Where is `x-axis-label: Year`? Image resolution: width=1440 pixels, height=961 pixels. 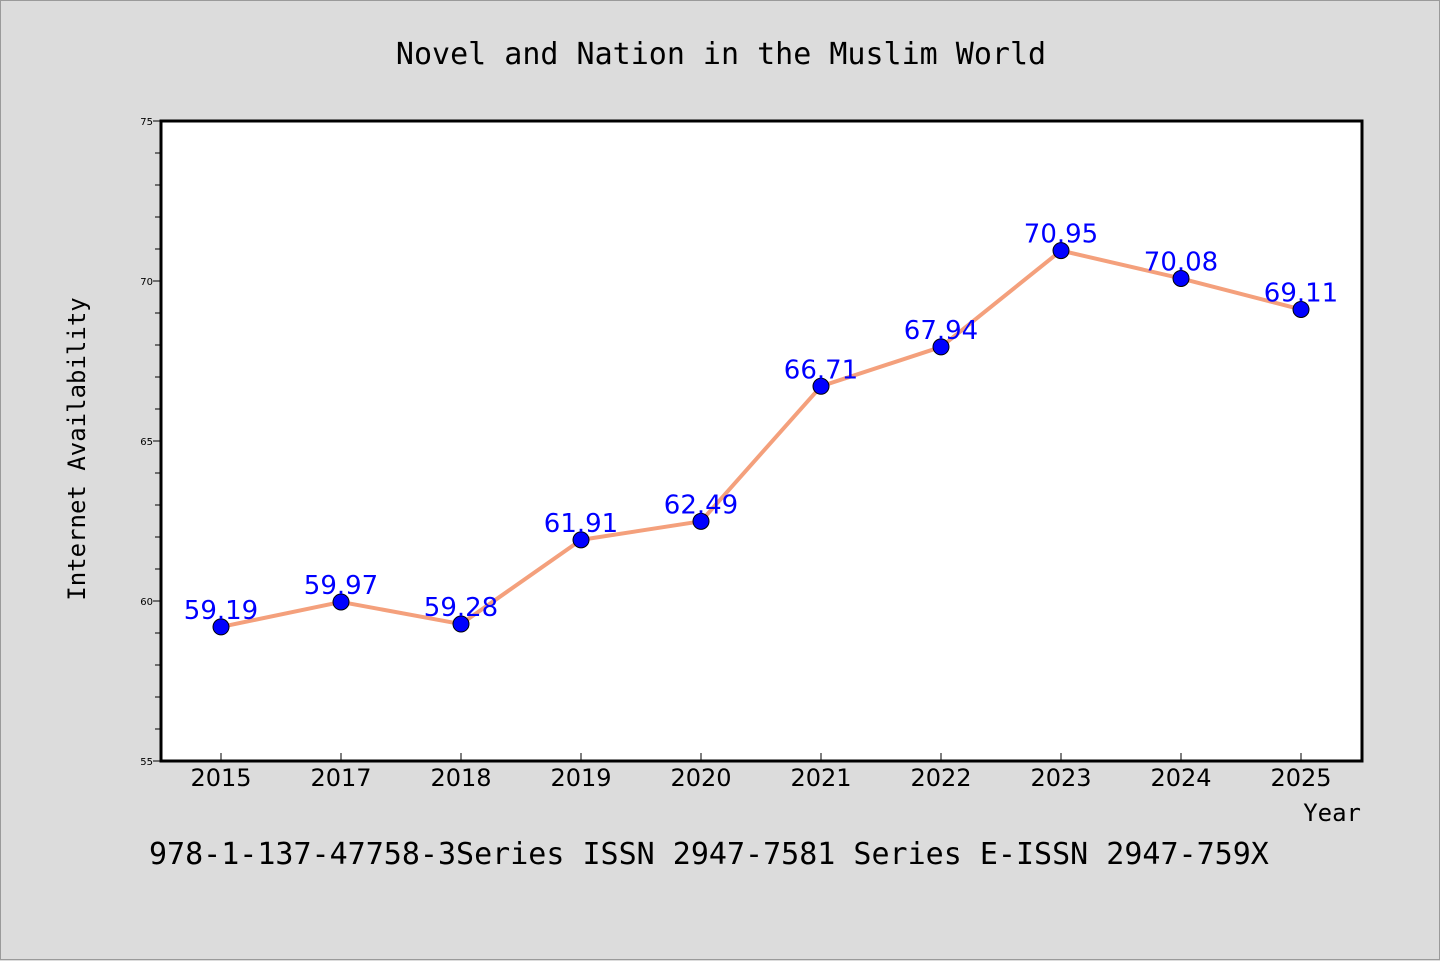 x-axis-label: Year is located at coordinates (1332, 813).